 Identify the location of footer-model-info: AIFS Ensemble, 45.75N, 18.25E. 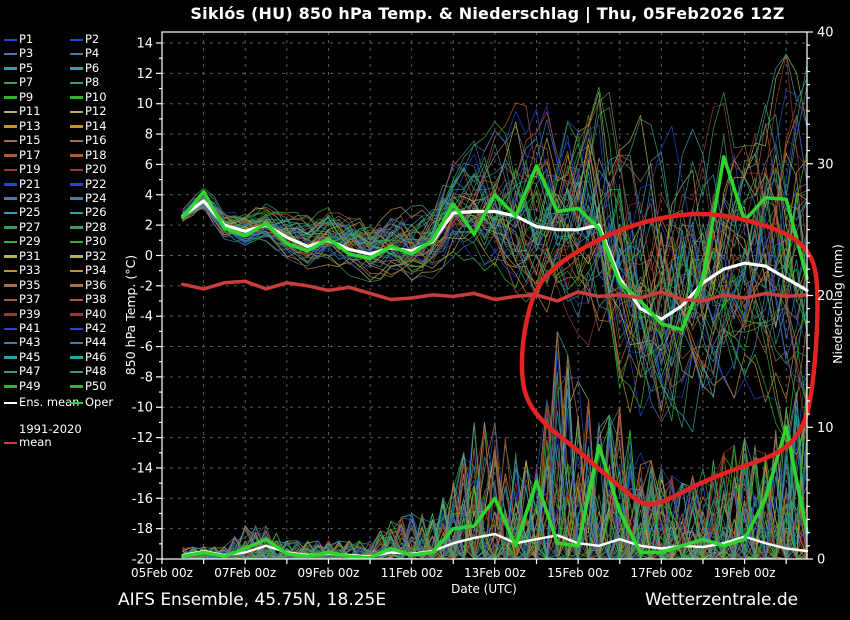
(252, 600).